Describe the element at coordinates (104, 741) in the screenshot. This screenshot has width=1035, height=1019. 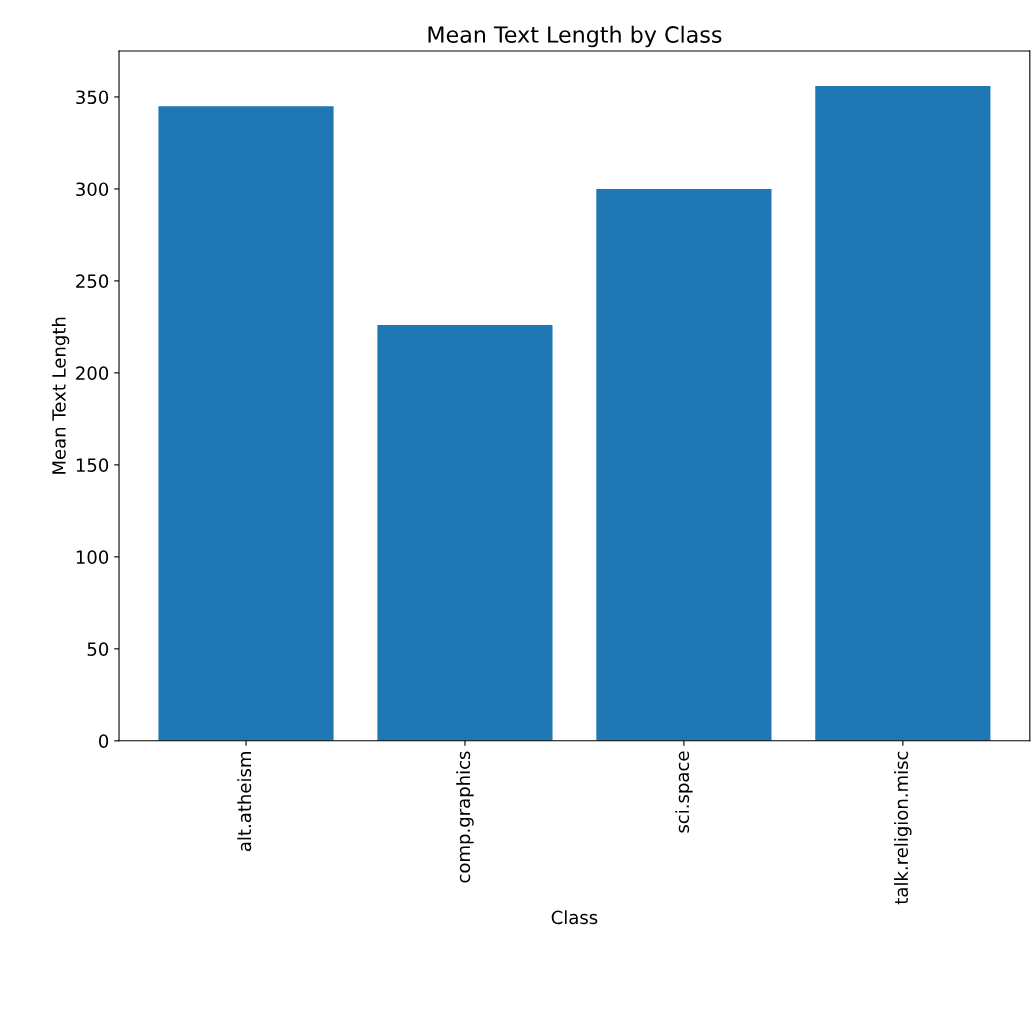
I see `y-tick-label: 0` at that location.